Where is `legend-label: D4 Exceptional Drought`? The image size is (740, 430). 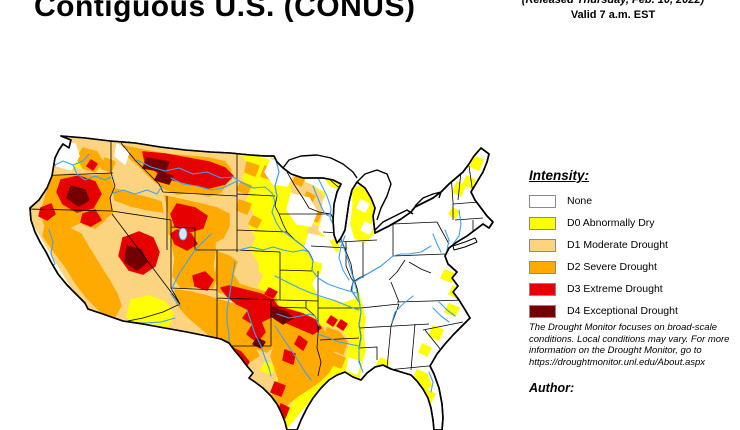 legend-label: D4 Exceptional Drought is located at coordinates (622, 311).